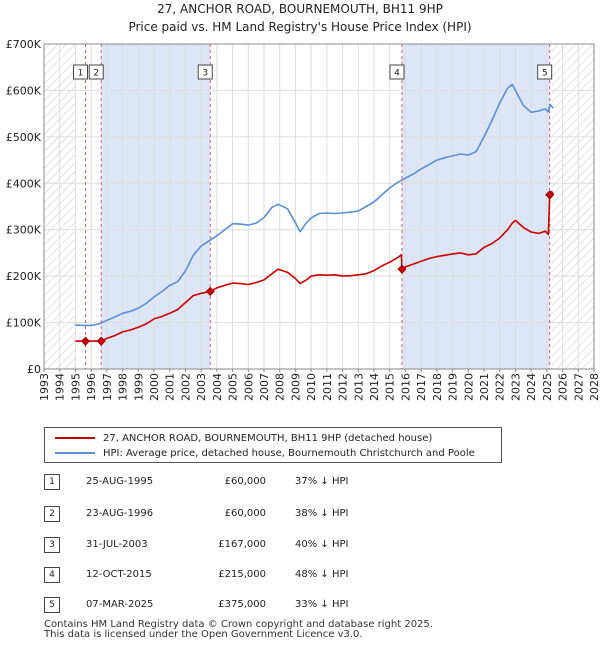 The height and width of the screenshot is (650, 600). What do you see at coordinates (75, 438) in the screenshot?
I see `legend-swatch-property` at bounding box center [75, 438].